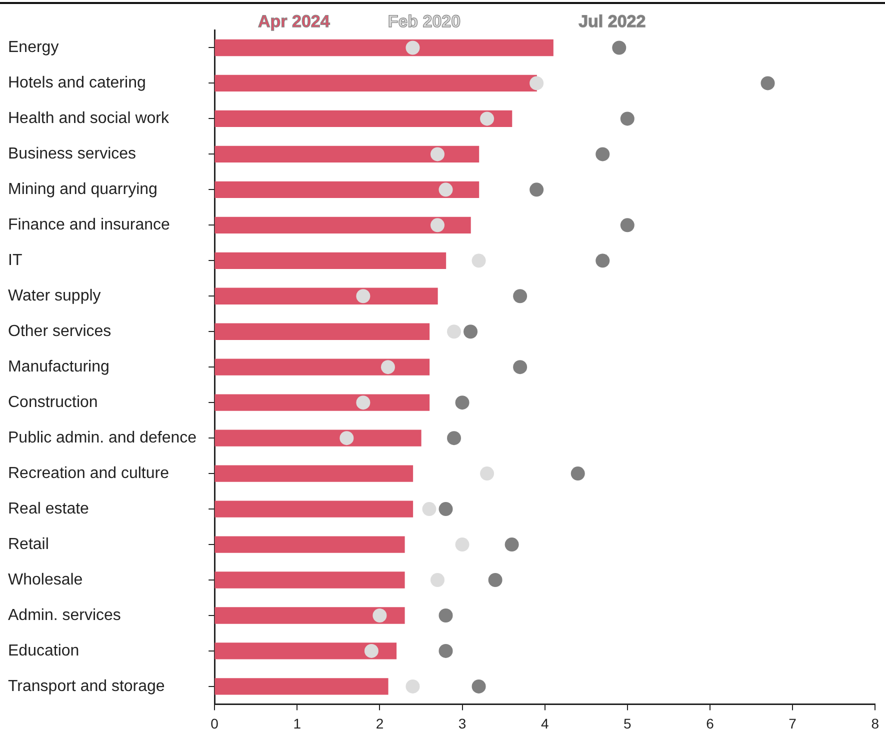 The height and width of the screenshot is (741, 885). Describe the element at coordinates (15, 261) in the screenshot. I see `y-tick-label: IT` at that location.